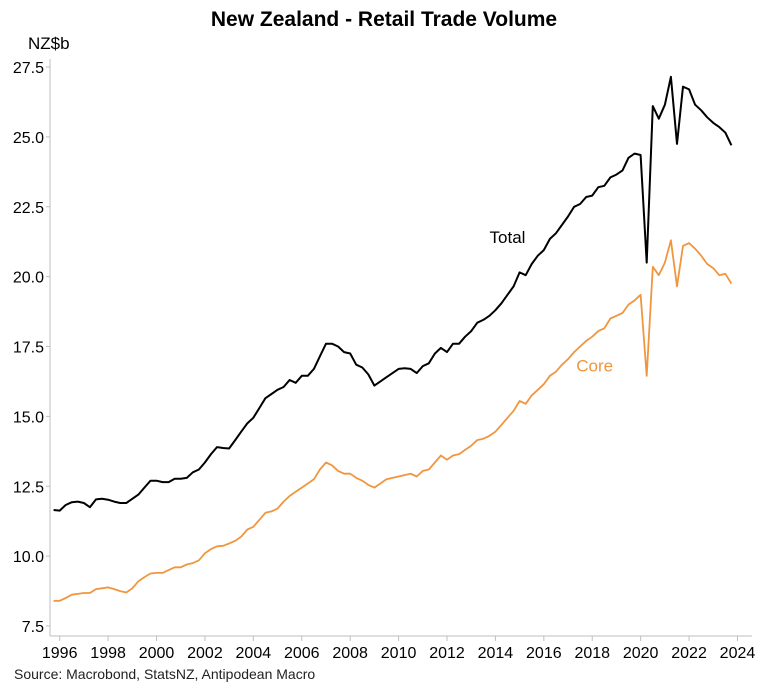  What do you see at coordinates (33, 627) in the screenshot?
I see `y-tick-label: 7.5` at bounding box center [33, 627].